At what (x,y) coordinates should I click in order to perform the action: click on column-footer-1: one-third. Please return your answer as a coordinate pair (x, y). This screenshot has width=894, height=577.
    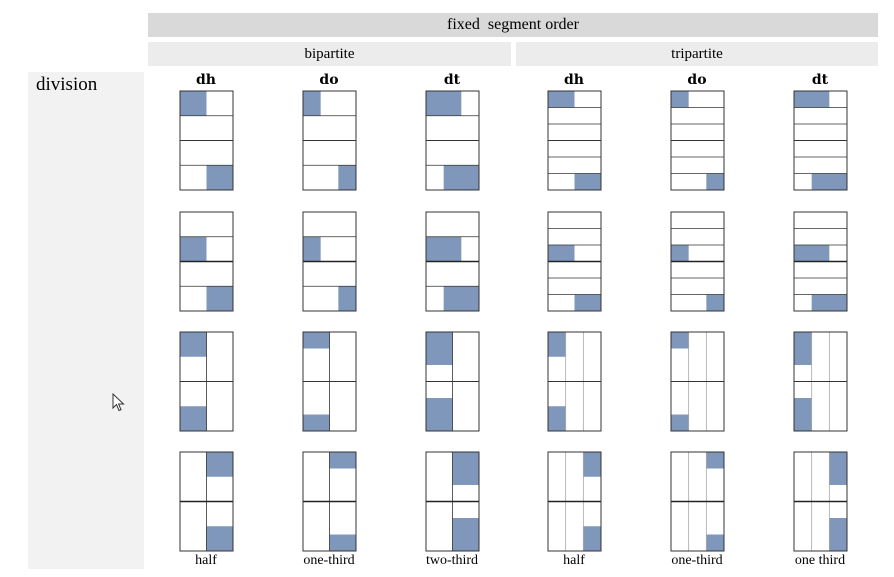
    Looking at the image, I should click on (329, 560).